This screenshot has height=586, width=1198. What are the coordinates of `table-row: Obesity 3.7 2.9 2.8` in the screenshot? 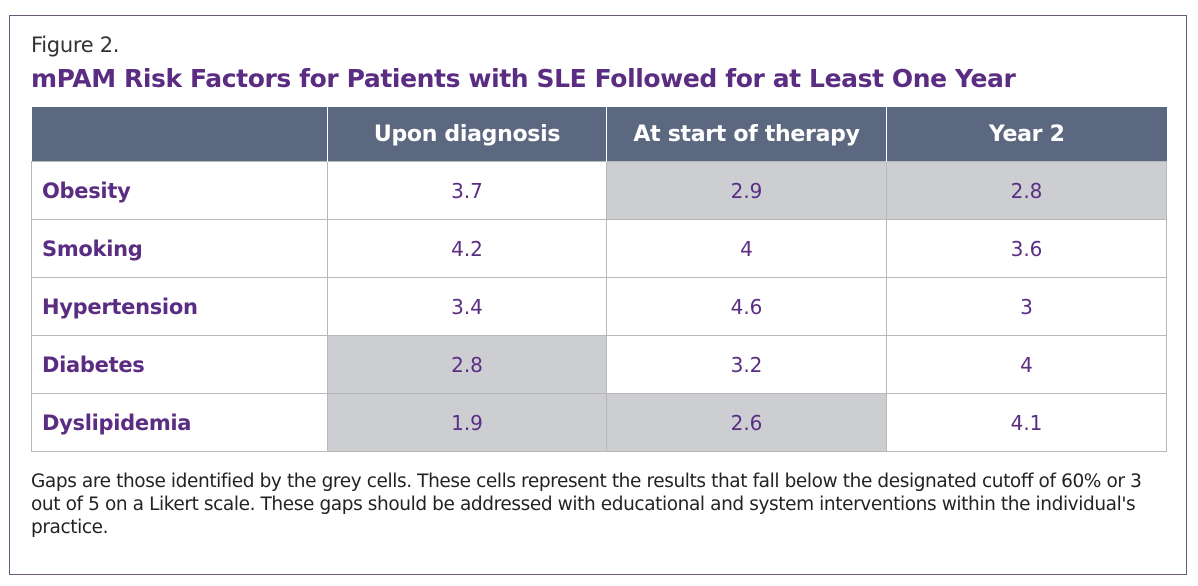 It's located at (599, 190).